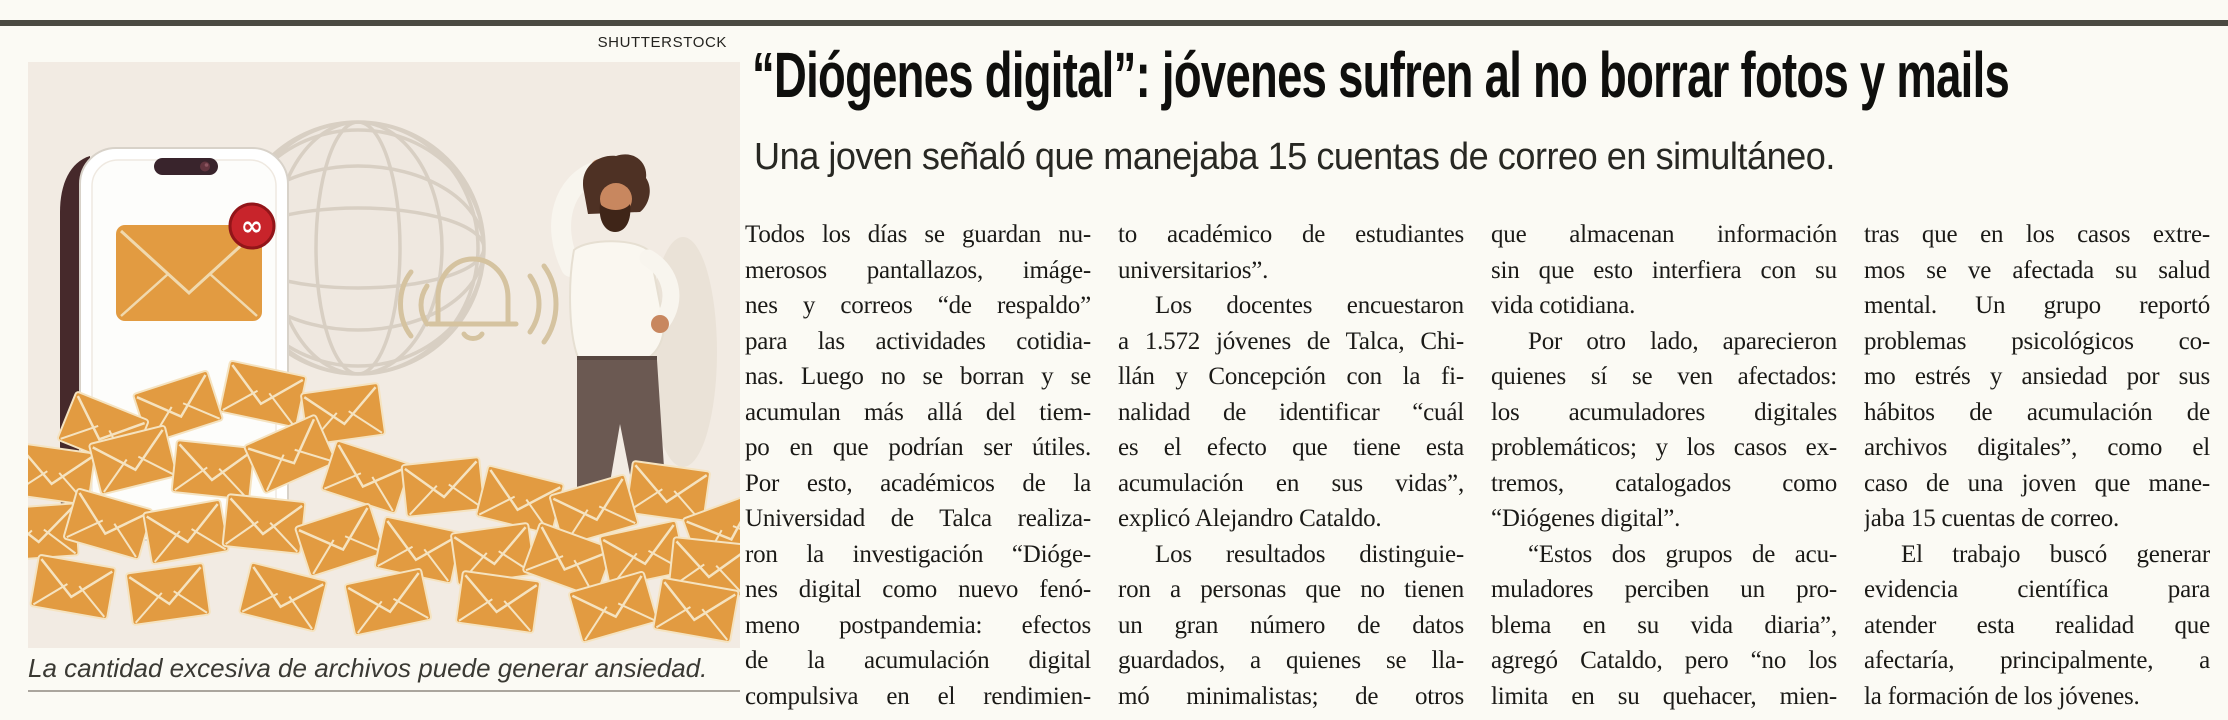  What do you see at coordinates (1291, 483) in the screenshot?
I see `body-text-line: acumulación en sus vidas”,` at bounding box center [1291, 483].